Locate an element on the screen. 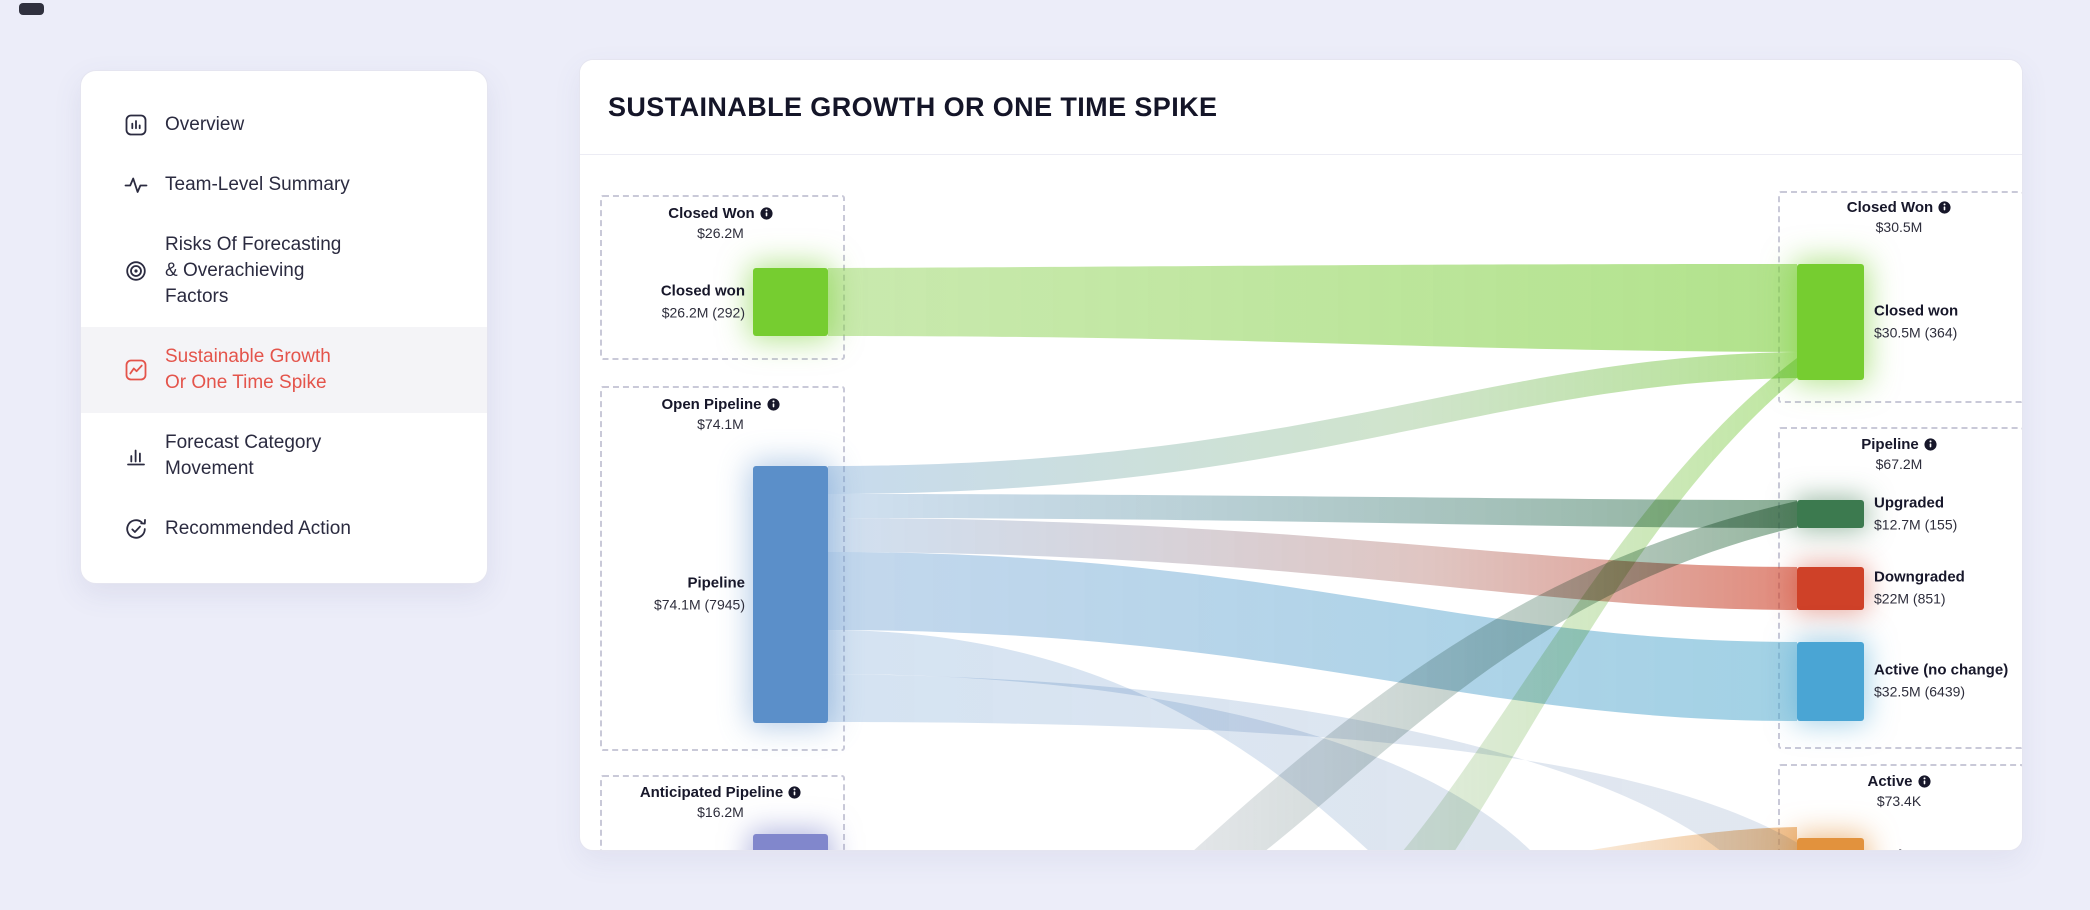  flow-pipeline-upgraded is located at coordinates (1312, 511).